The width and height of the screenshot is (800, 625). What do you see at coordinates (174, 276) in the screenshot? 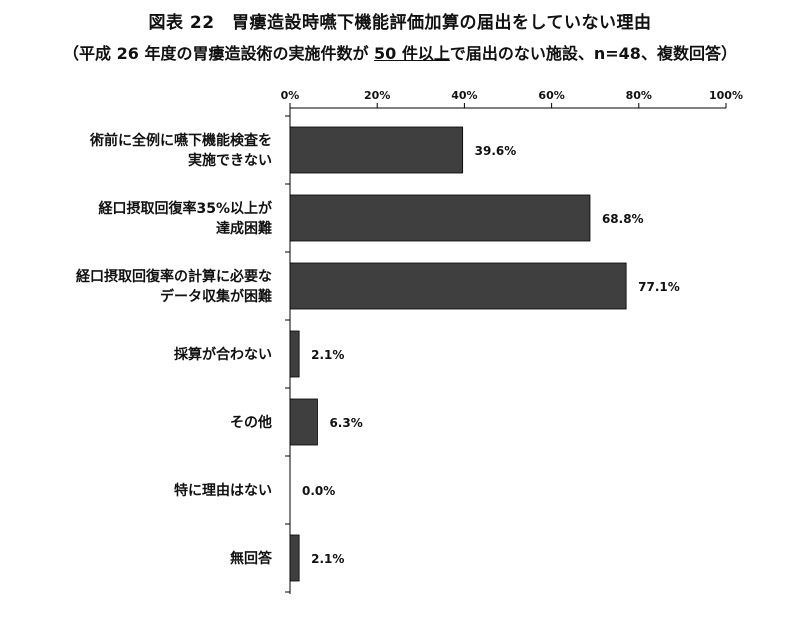
I see `category-label: 経口摂取回復率の計算に必要な` at bounding box center [174, 276].